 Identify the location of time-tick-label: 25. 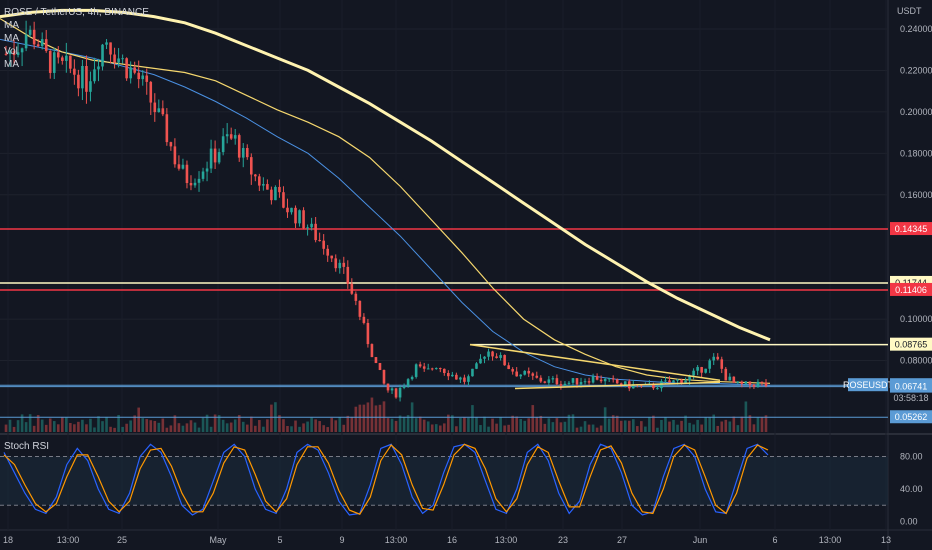
(122, 540).